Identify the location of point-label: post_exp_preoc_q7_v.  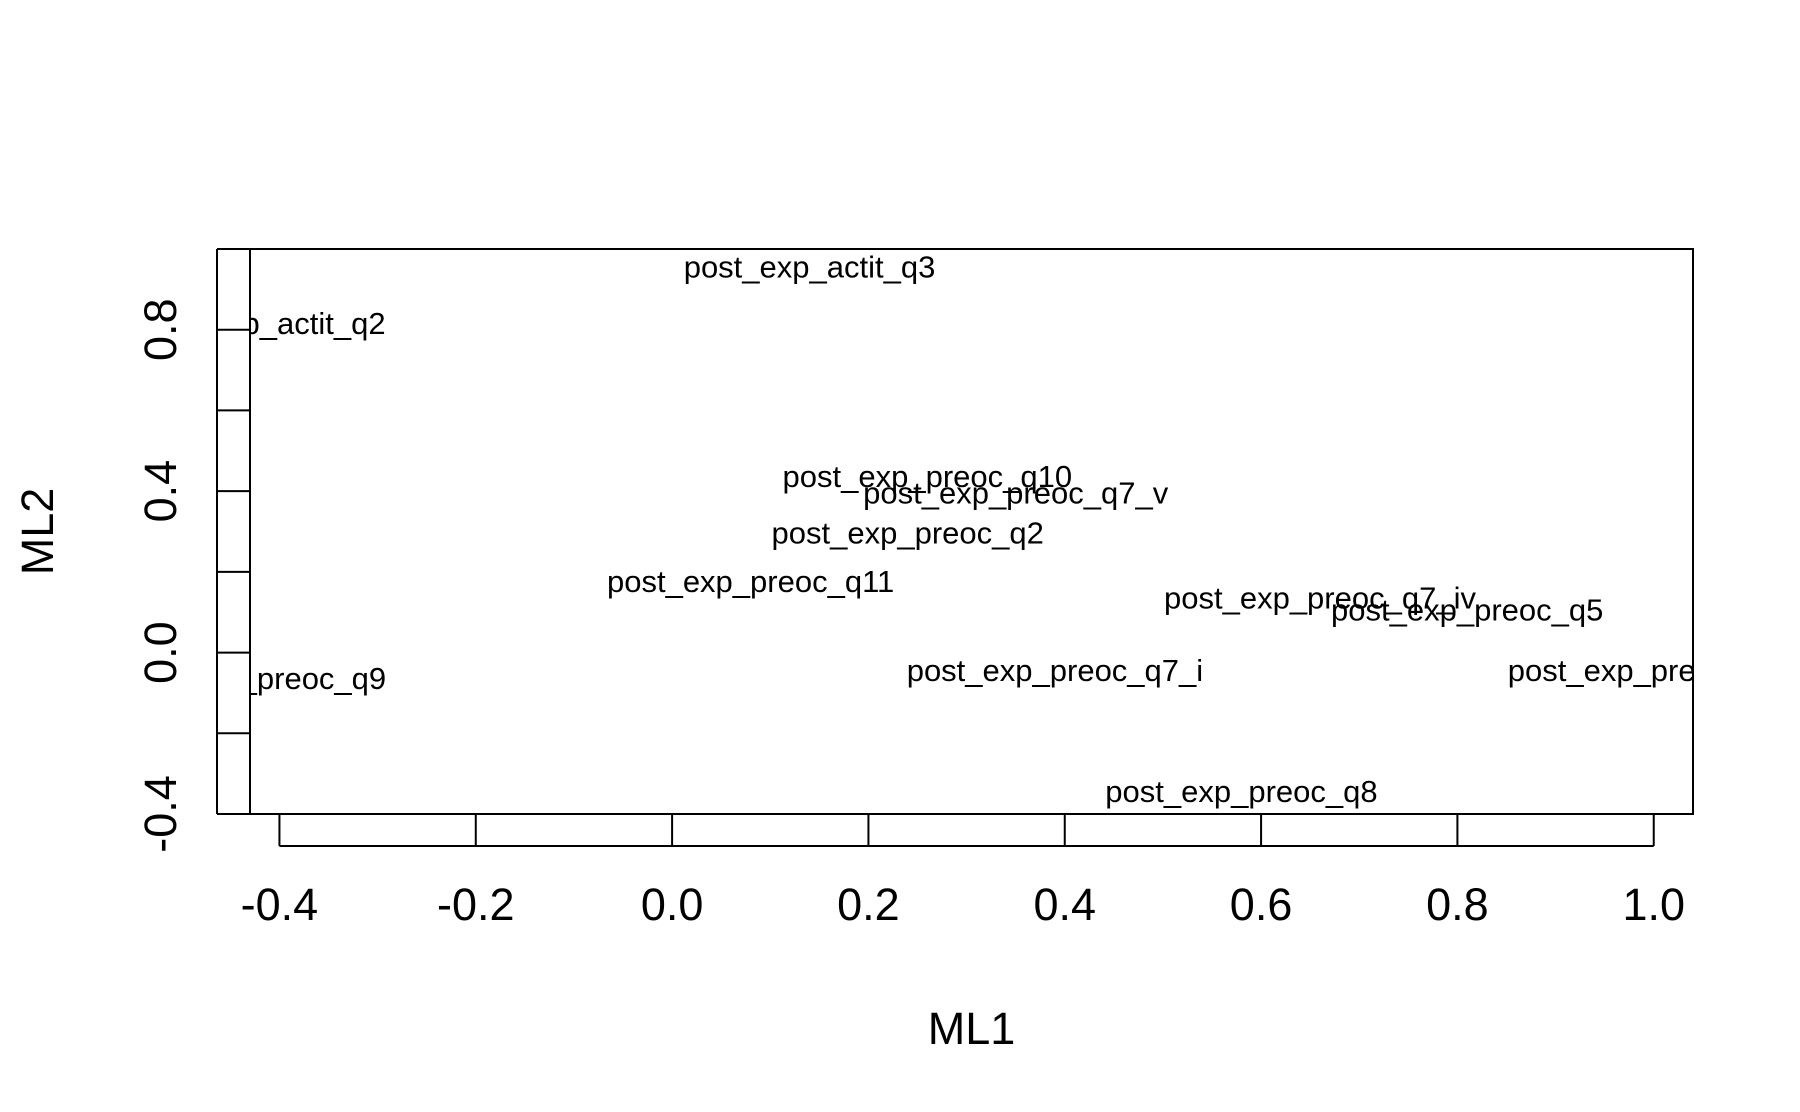
(1016, 492).